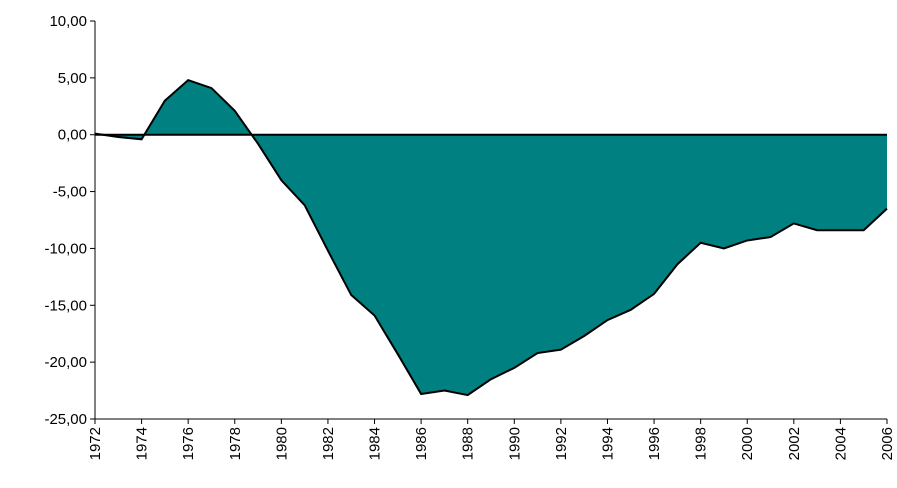 This screenshot has width=897, height=488. What do you see at coordinates (142, 443) in the screenshot?
I see `x-tick-label: 1974` at bounding box center [142, 443].